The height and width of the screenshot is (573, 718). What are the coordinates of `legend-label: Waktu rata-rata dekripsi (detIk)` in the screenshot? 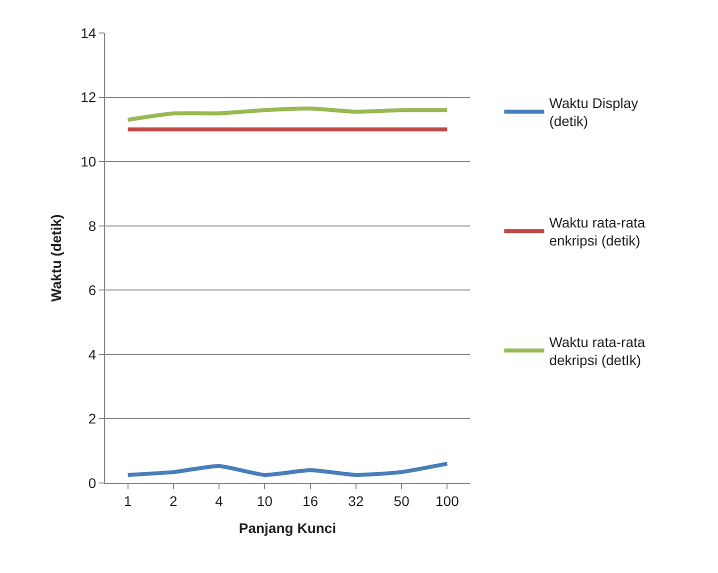 It's located at (597, 351).